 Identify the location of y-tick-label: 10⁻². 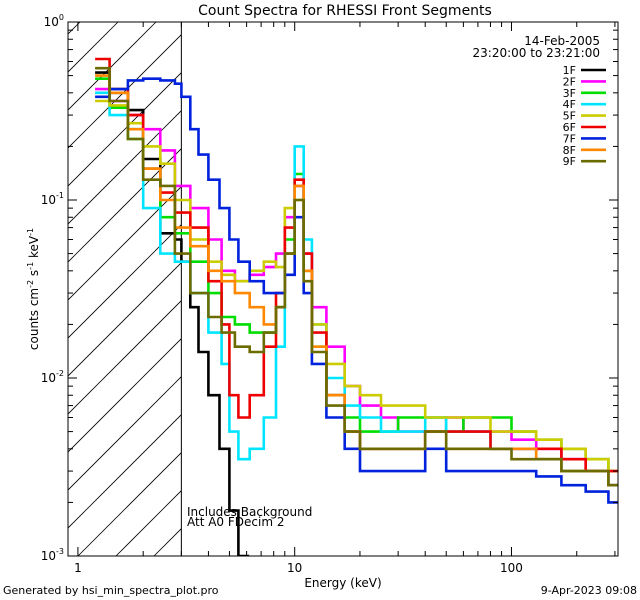
(52, 377).